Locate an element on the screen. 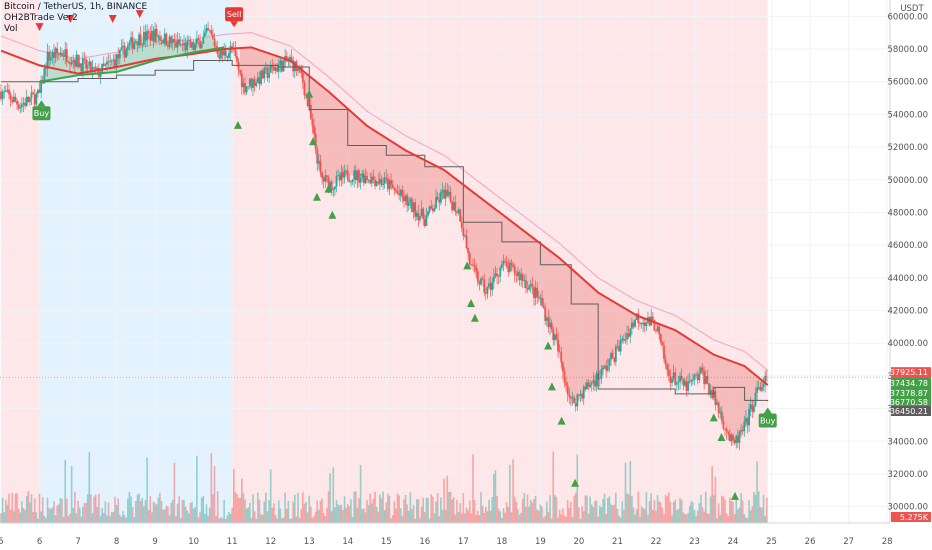 This screenshot has height=550, width=932. indicator-title: OH2BTrade Ver2 is located at coordinates (41, 18).